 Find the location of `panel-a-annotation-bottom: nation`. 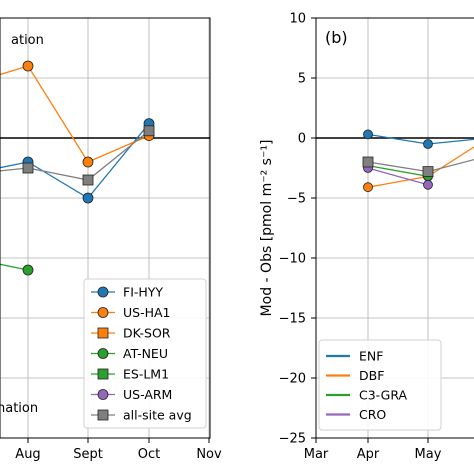

panel-a-annotation-bottom: nation is located at coordinates (19, 408).